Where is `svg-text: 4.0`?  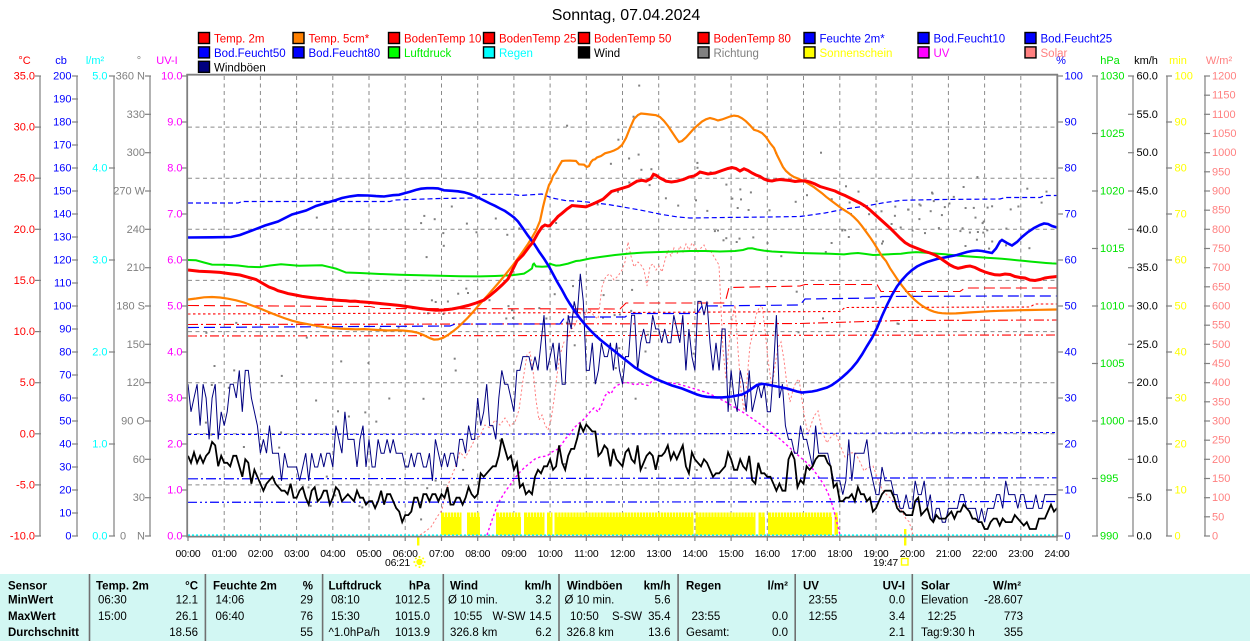 svg-text: 4.0 is located at coordinates (99, 169).